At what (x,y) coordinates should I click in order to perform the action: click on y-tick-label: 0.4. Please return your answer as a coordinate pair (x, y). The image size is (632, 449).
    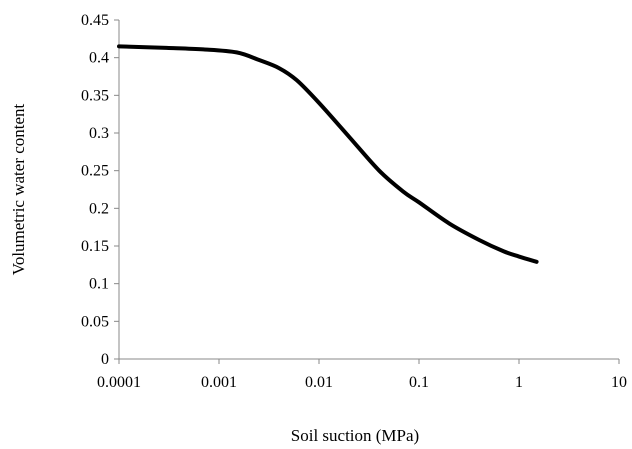
    Looking at the image, I should click on (99, 58).